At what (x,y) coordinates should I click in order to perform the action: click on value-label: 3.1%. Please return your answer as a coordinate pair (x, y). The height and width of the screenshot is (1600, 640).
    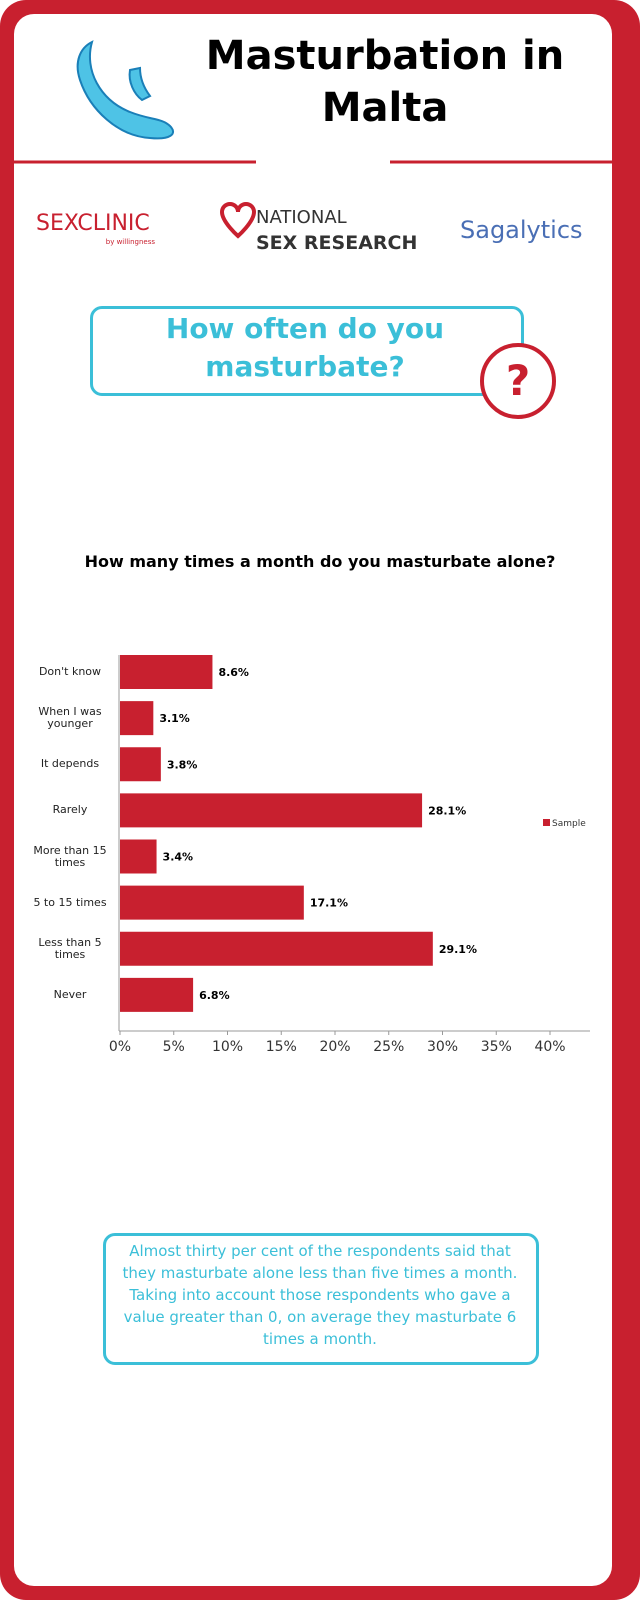
    Looking at the image, I should click on (174, 718).